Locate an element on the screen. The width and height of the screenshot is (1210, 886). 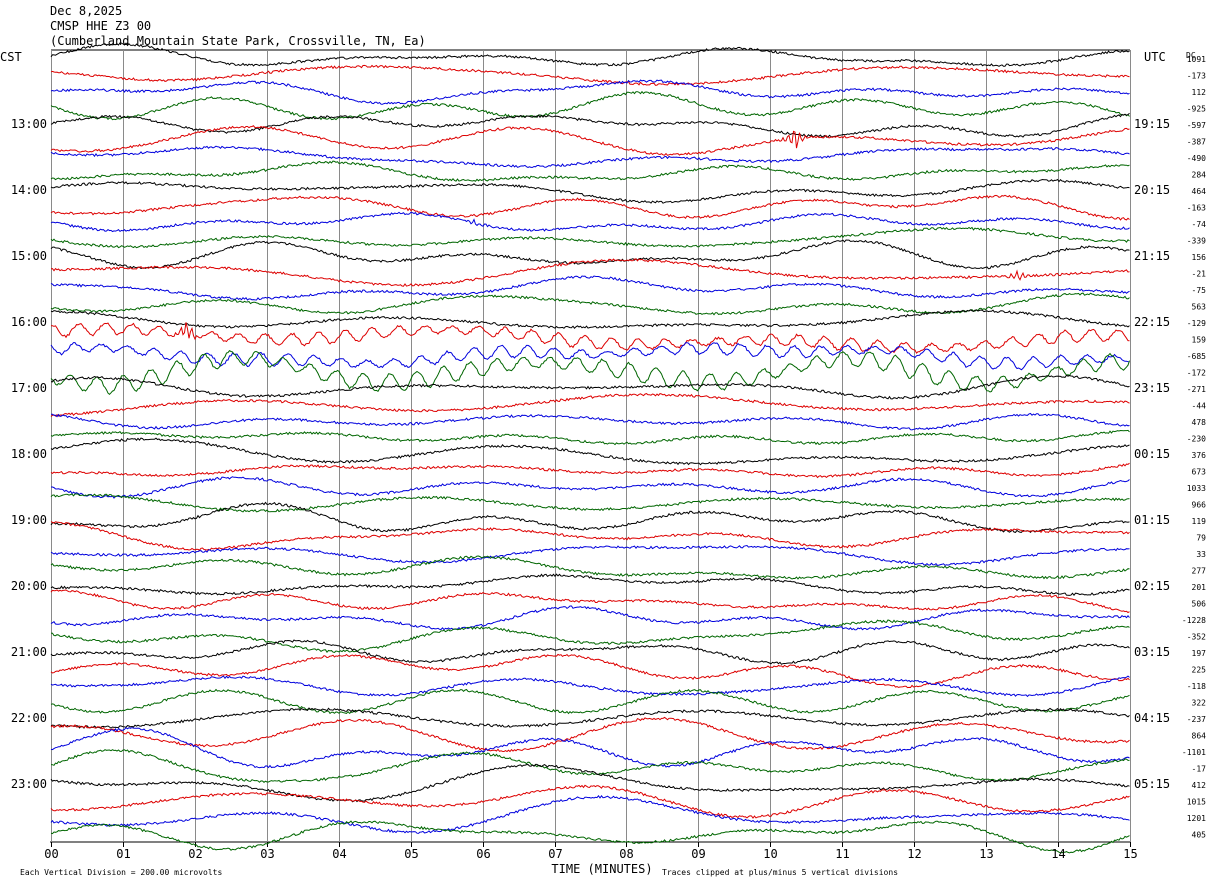
dc-offset-label: -21 is located at coordinates (1199, 274).